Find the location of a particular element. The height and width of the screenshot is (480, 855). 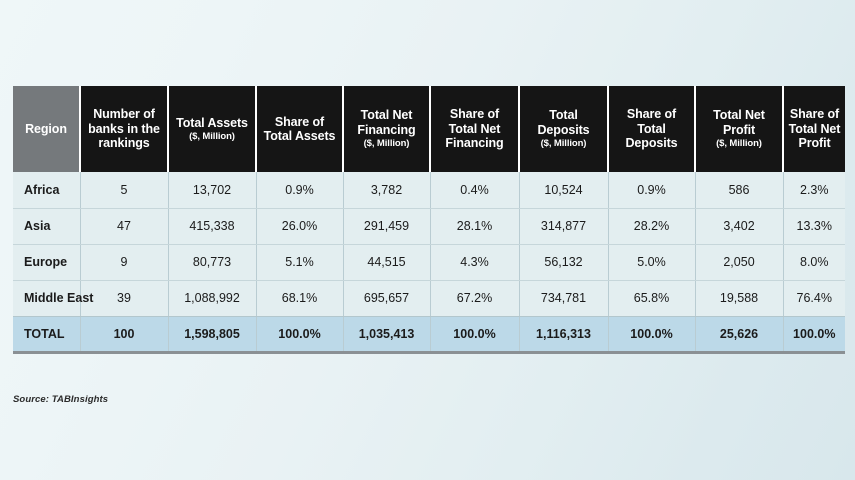

cell-share-assets: 5.1% is located at coordinates (299, 262).